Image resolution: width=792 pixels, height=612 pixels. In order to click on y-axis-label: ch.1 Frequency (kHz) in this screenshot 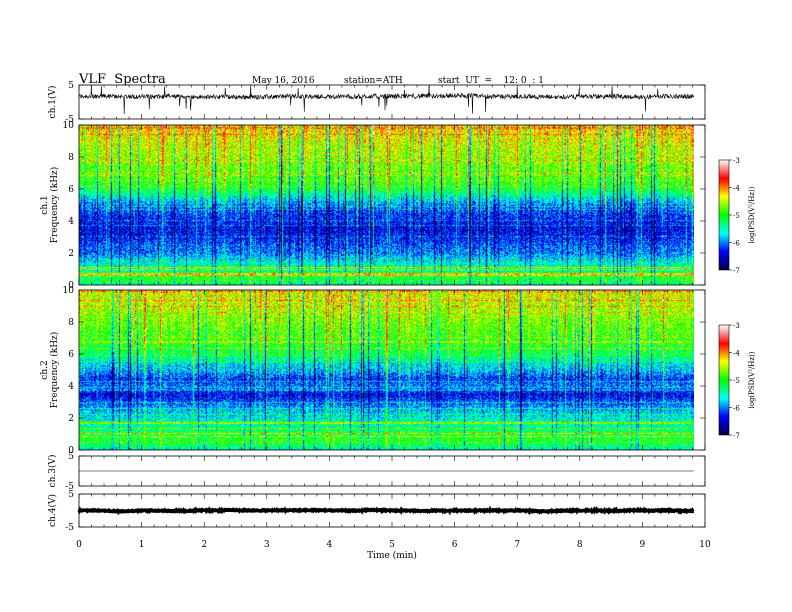, I will do `click(50, 205)`.